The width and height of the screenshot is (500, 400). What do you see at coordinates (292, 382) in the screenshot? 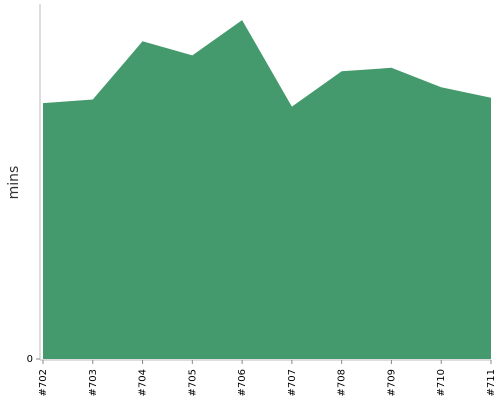
I see `x-tick-label-5: #707` at bounding box center [292, 382].